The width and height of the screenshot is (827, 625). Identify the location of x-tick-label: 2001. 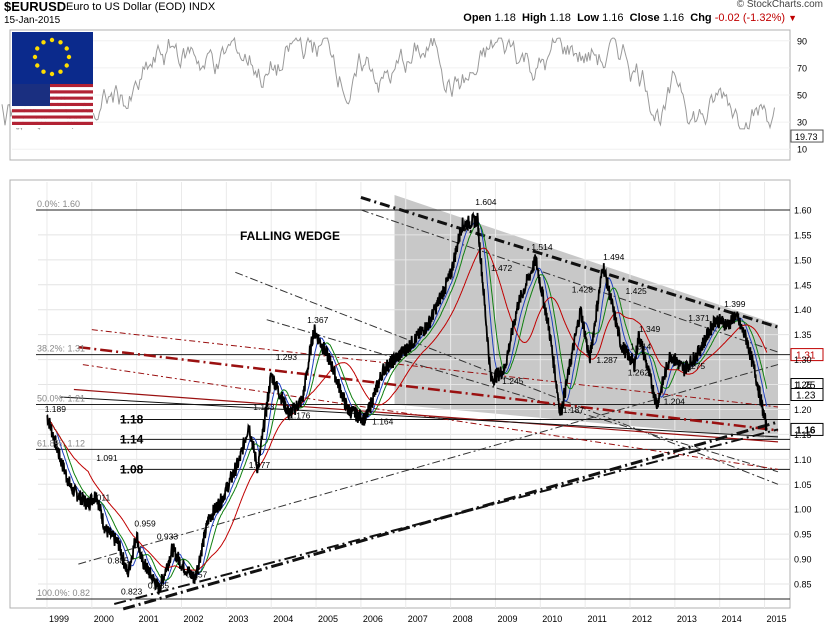
(149, 619).